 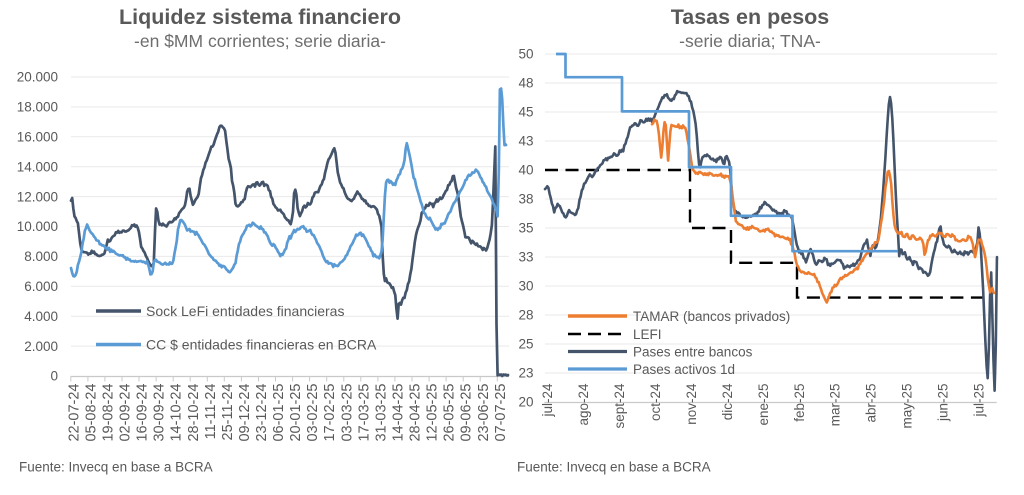 What do you see at coordinates (727, 401) in the screenshot?
I see `svg-text: dic-24` at bounding box center [727, 401].